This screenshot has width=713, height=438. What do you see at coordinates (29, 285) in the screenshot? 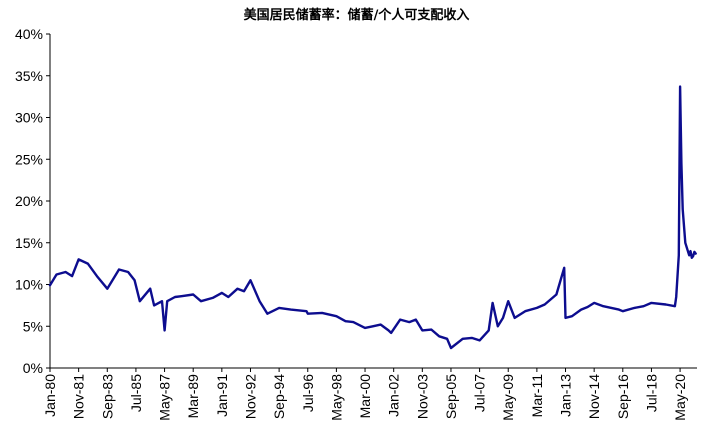
I see `y-tick-label: 10%` at bounding box center [29, 285].